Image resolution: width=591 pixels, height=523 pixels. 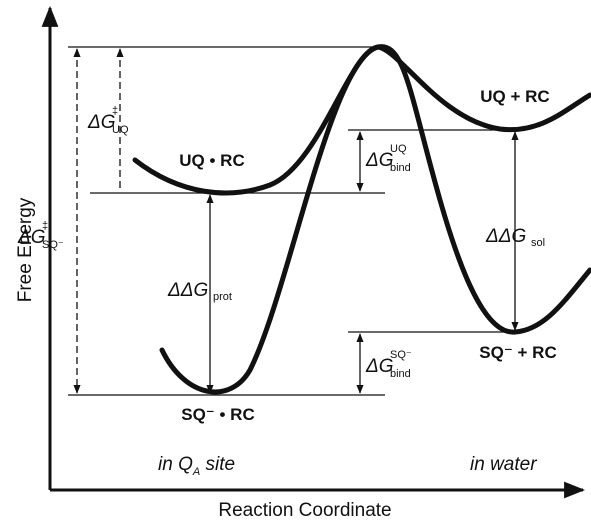 What do you see at coordinates (304, 510) in the screenshot?
I see `x-label: Reaction Coordinate` at bounding box center [304, 510].